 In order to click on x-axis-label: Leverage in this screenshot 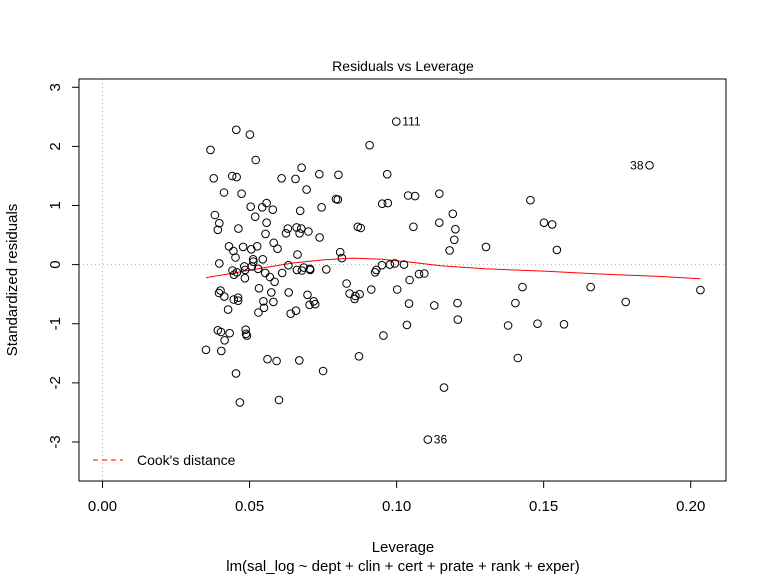, I will do `click(403, 547)`.